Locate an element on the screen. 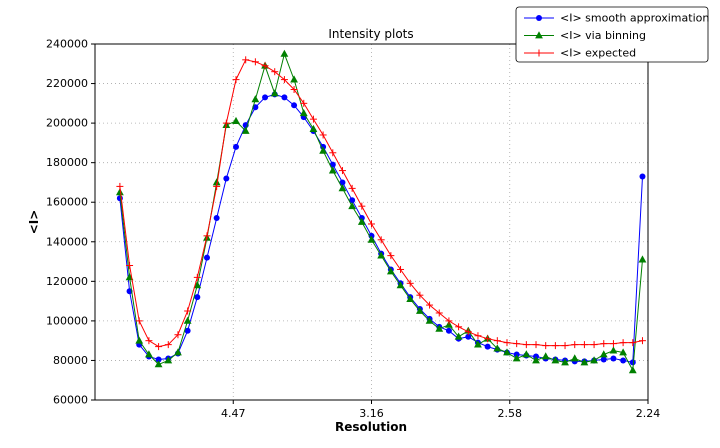 The image size is (720, 448). legend-entry-expected: <I> expected is located at coordinates (580, 53).